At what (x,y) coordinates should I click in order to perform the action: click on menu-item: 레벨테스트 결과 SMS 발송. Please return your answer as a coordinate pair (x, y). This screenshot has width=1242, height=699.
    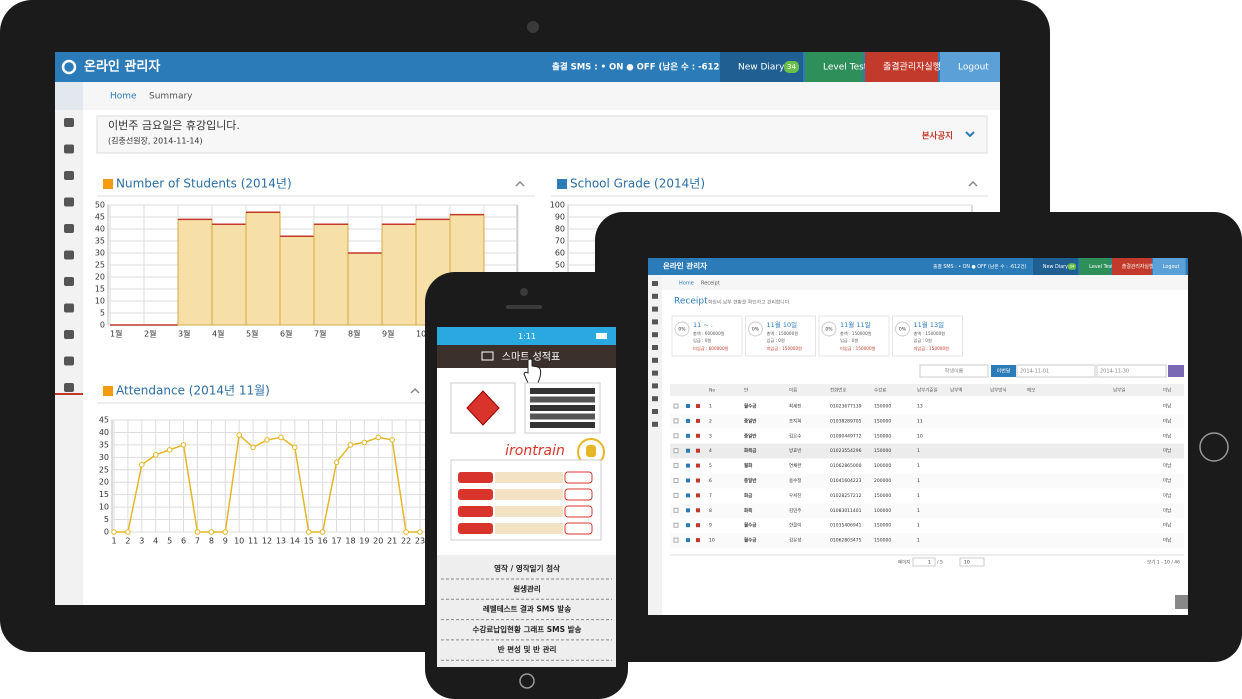
    Looking at the image, I should click on (527, 609).